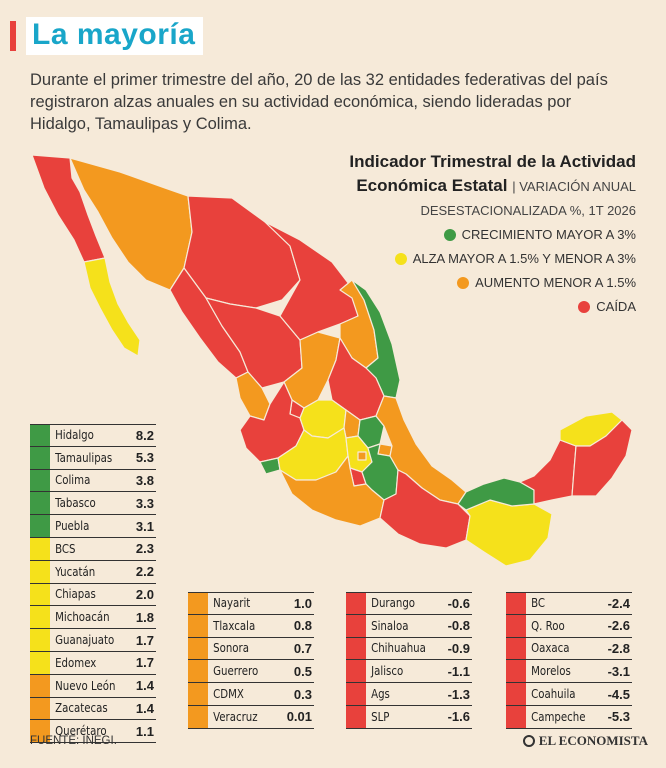  I want to click on brand-logo-icon, so click(528, 741).